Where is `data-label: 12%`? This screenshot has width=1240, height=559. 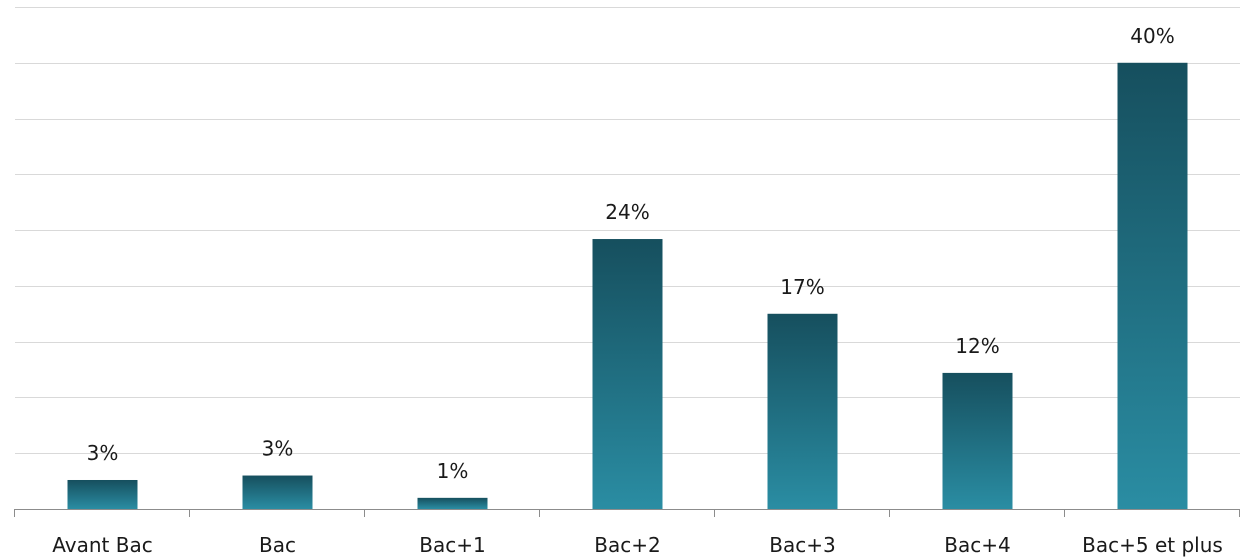
data-label: 12% is located at coordinates (977, 346).